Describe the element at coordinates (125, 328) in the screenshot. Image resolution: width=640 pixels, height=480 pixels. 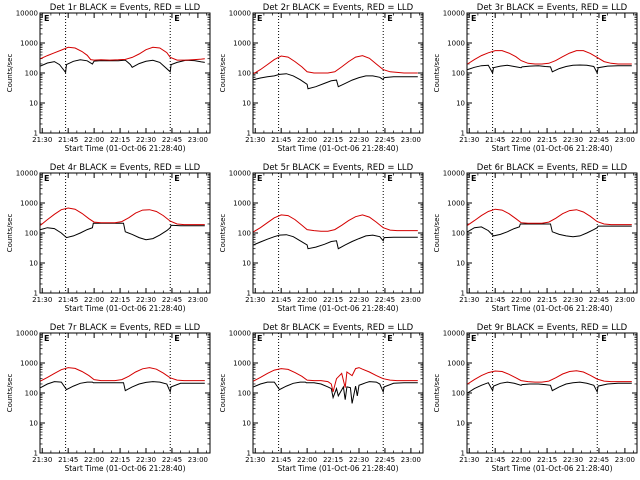
I see `plot-title: Det 7r BLACK = Events, RED = LLD` at that location.